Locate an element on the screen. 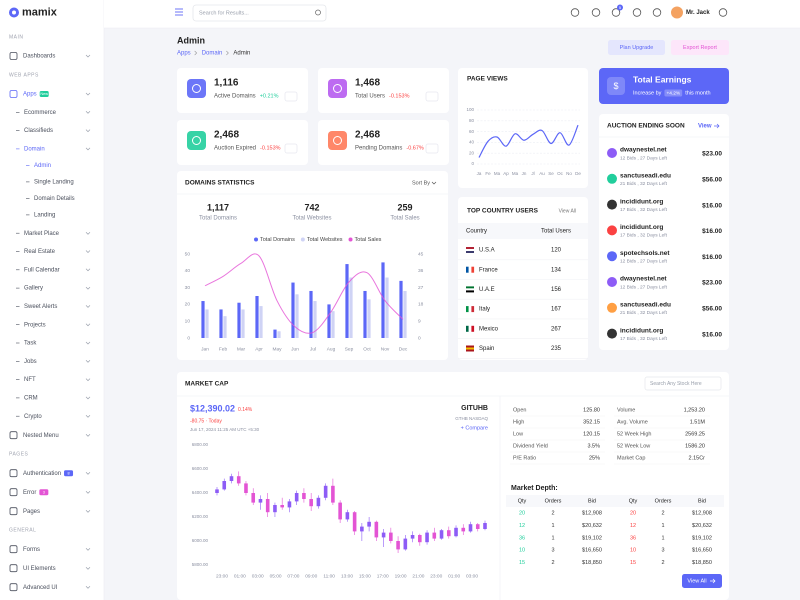  menu-item: Pages is located at coordinates (31, 512).